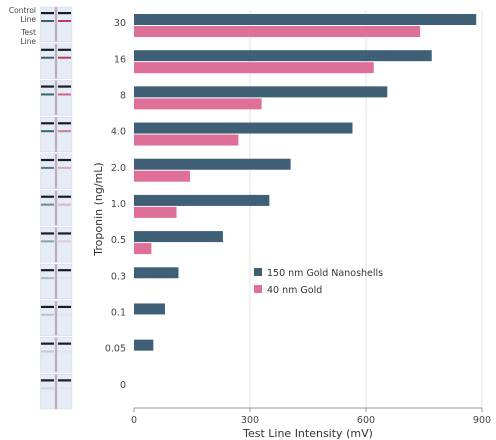 This screenshot has height=440, width=496. What do you see at coordinates (258, 272) in the screenshot?
I see `legend-swatch` at bounding box center [258, 272].